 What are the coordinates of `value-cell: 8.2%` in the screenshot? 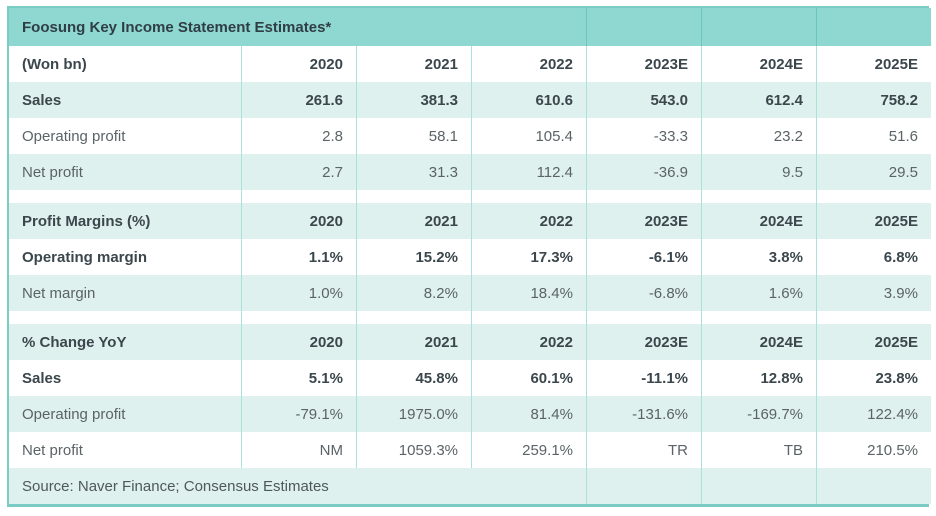 It's located at (414, 293).